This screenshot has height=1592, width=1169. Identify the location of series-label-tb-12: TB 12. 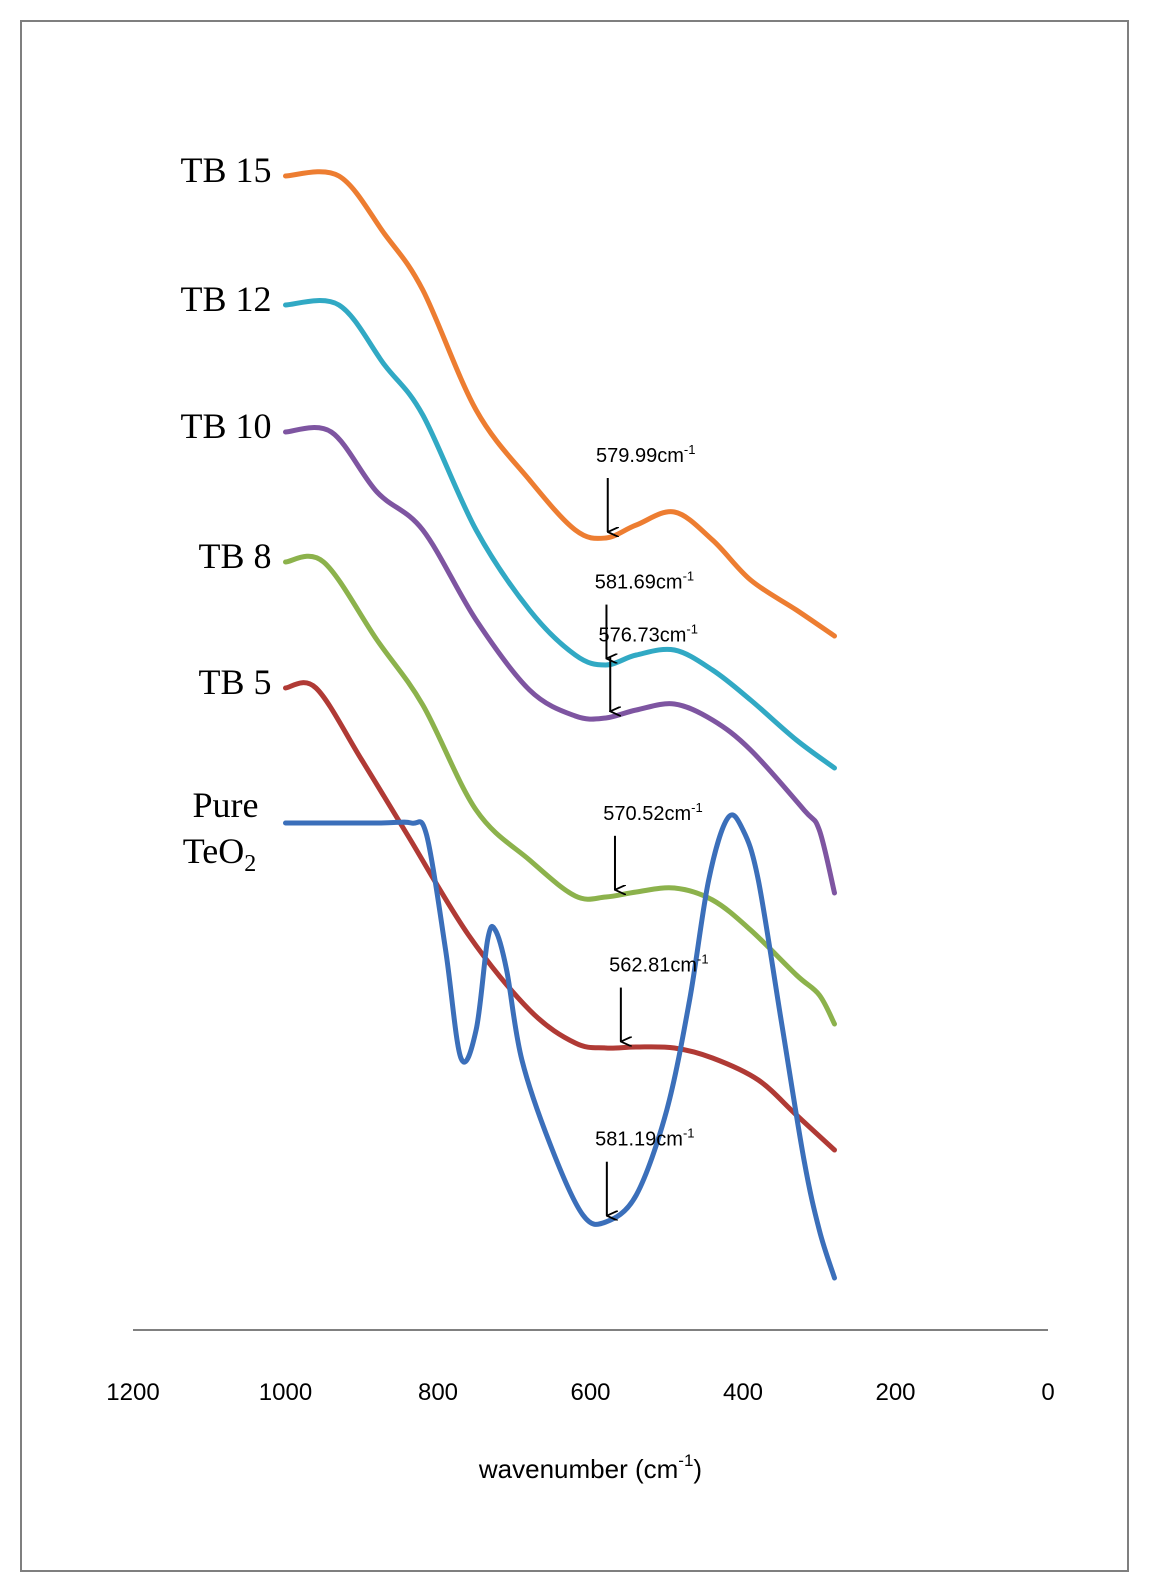
(225, 299).